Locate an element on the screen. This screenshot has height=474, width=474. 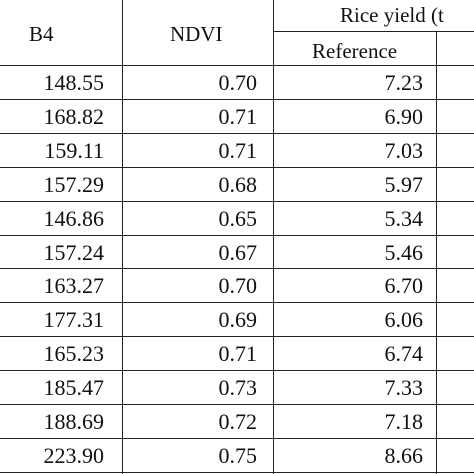
cell-ndvi: 0.73 is located at coordinates (238, 387).